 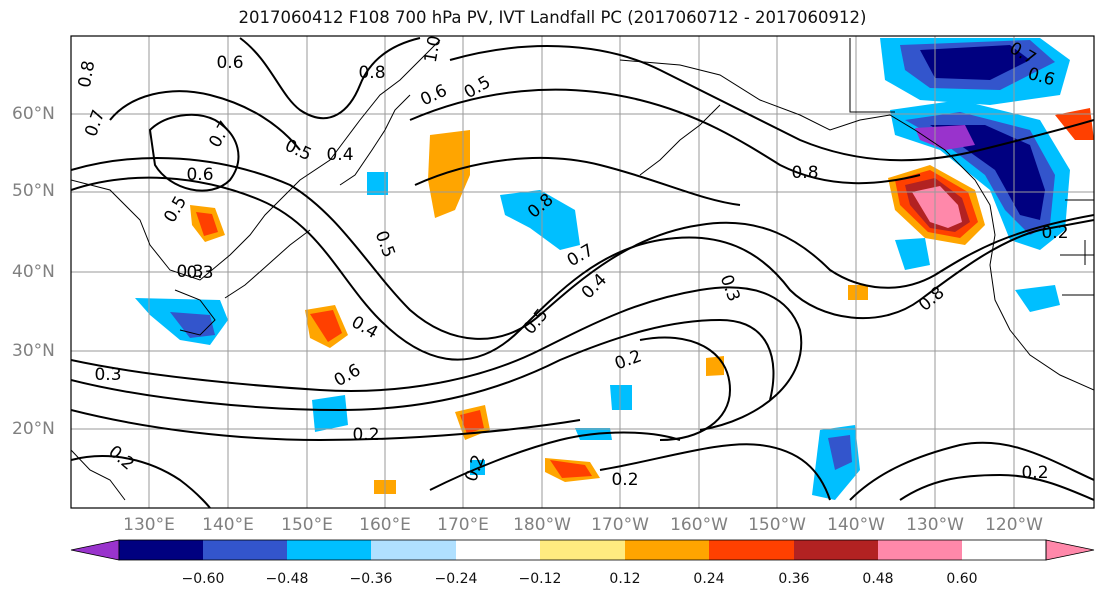 I want to click on lon-label: 130°E, so click(x=149, y=525).